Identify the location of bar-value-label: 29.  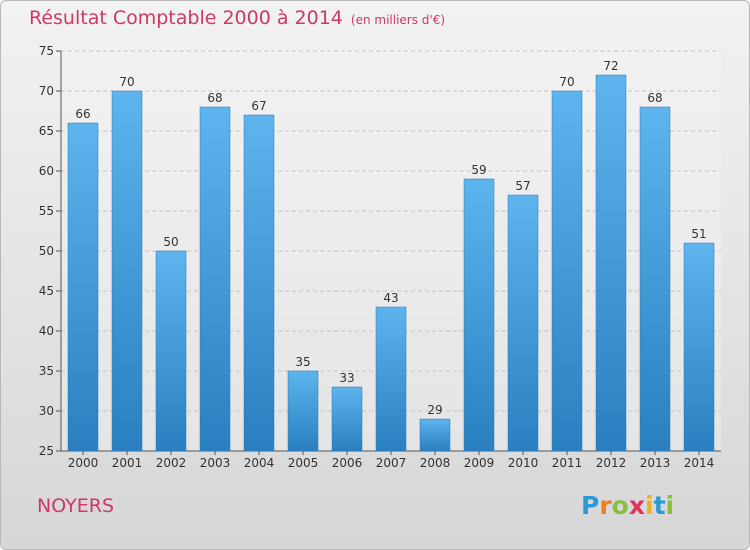
(434, 410).